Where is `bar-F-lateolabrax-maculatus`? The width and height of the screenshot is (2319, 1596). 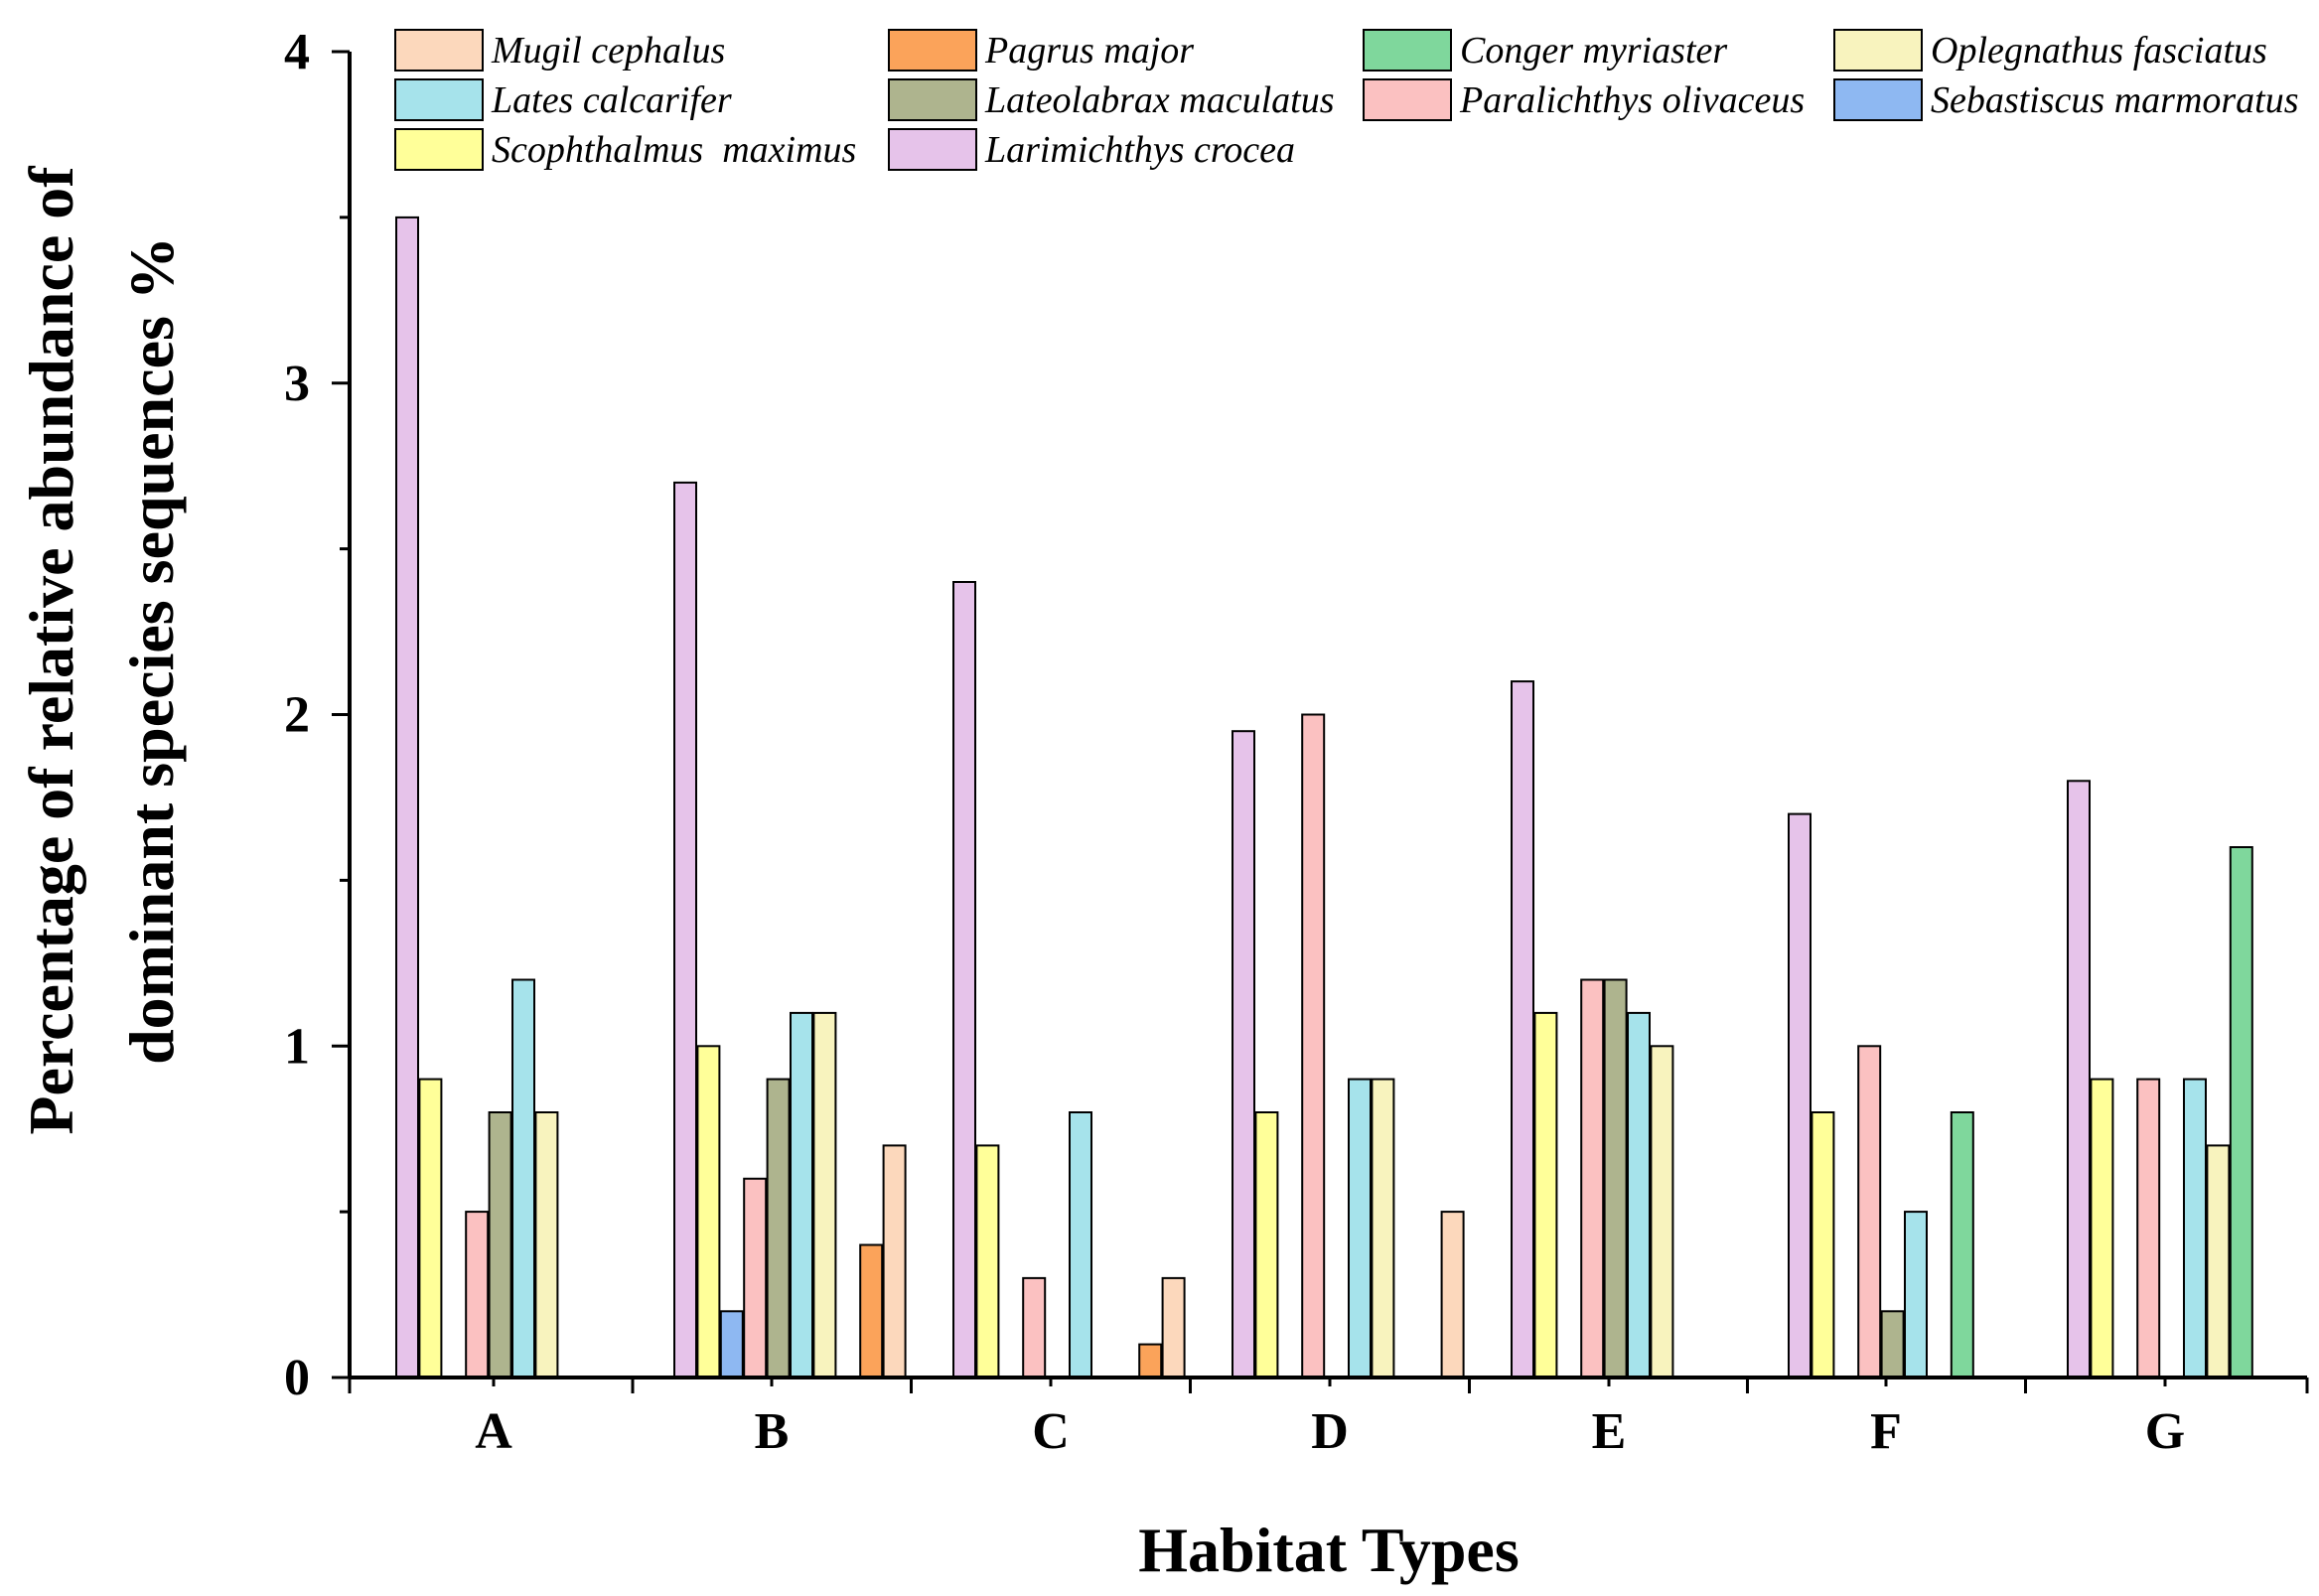 bar-F-lateolabrax-maculatus is located at coordinates (1892, 1344).